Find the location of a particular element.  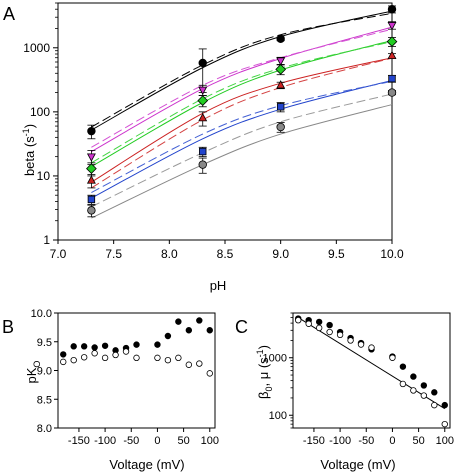

panel-c-x-tick-label: -150 is located at coordinates (314, 441).